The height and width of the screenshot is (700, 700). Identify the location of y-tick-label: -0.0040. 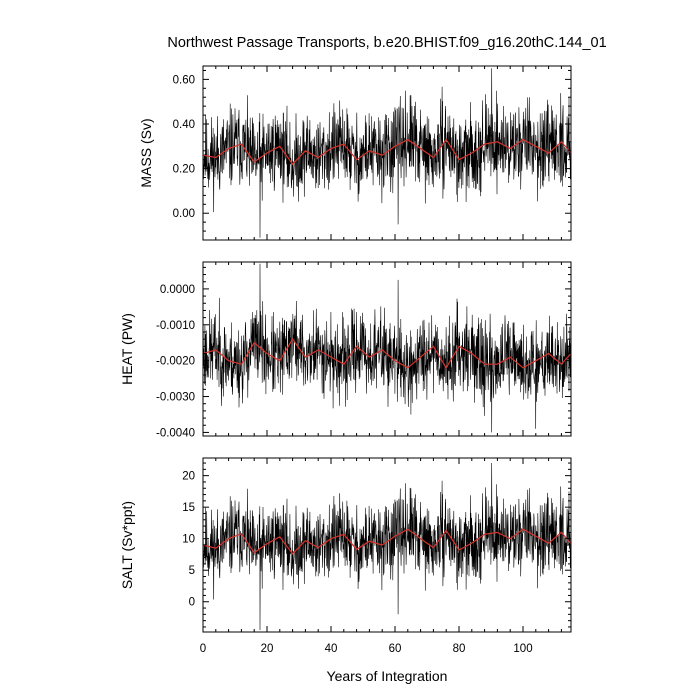
(175, 433).